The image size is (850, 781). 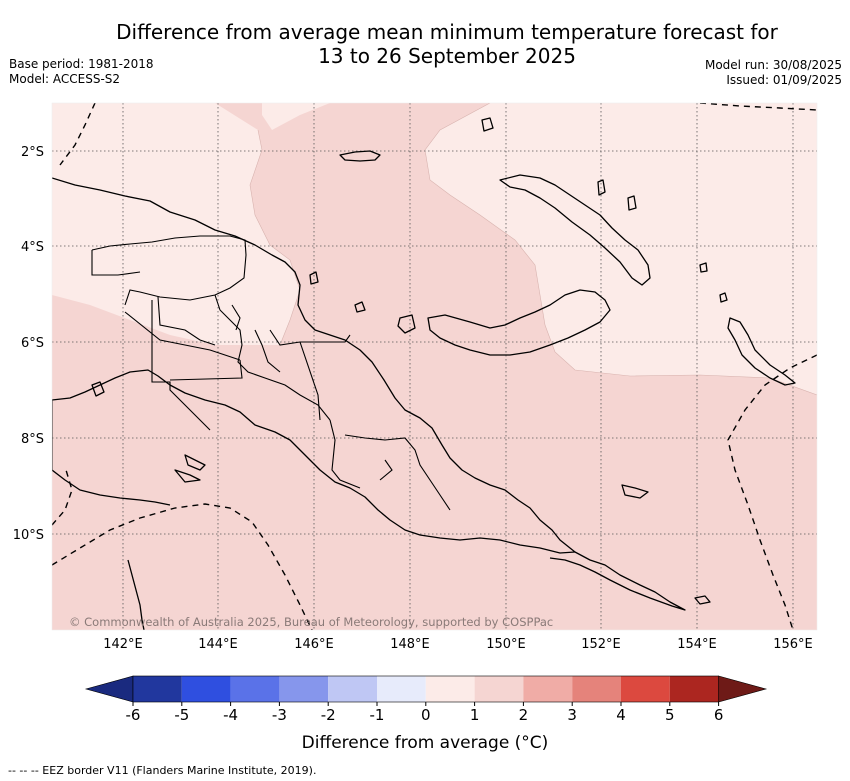 What do you see at coordinates (793, 644) in the screenshot?
I see `lon-label-156e: 156°E` at bounding box center [793, 644].